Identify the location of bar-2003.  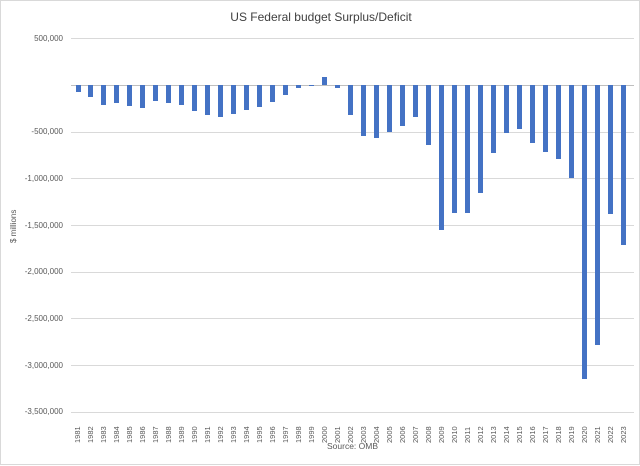
(364, 110).